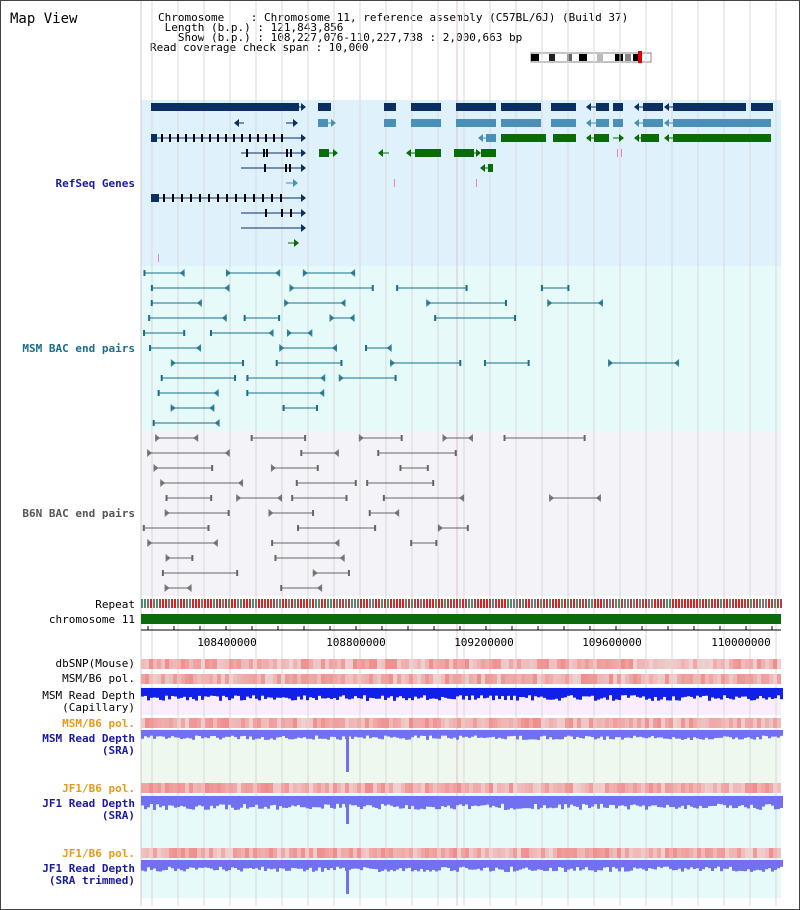  Describe the element at coordinates (98, 678) in the screenshot. I see `msm-pol-label-1: MSM/B6 pol.` at that location.